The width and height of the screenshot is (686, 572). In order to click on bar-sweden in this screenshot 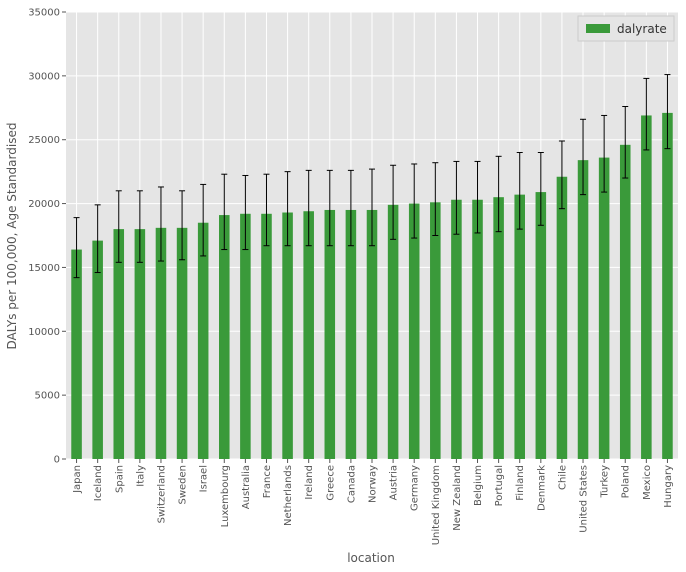, I will do `click(182, 343)`.